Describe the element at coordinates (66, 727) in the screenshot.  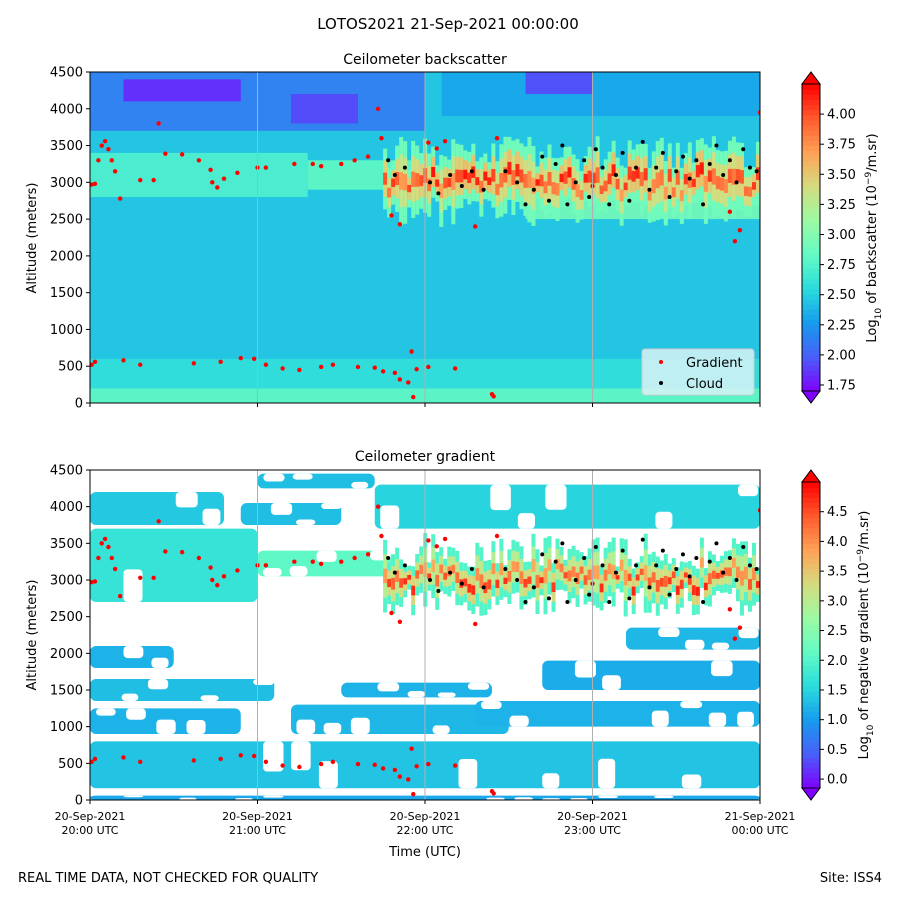
I see `y-tick-label: 1000` at that location.